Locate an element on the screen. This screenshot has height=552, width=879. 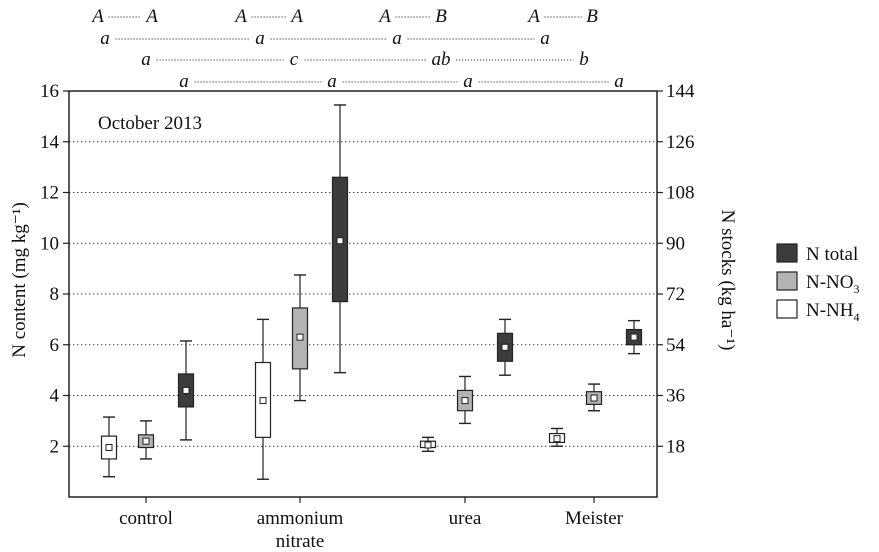
y-tick-label: 14 is located at coordinates (50, 142).